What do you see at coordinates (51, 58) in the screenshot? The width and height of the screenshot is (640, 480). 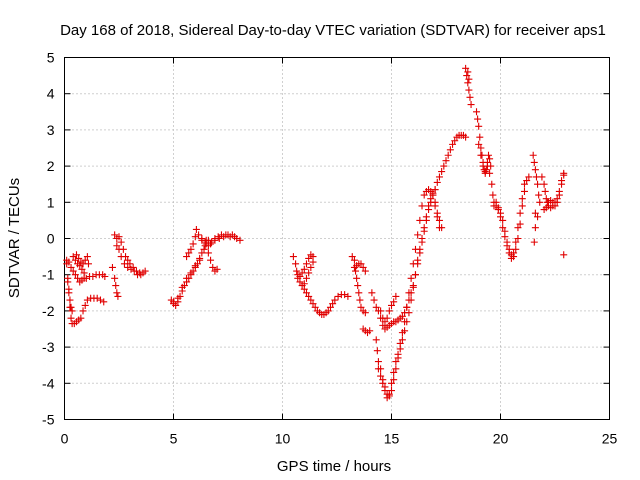 I see `y-tick-label: 5` at bounding box center [51, 58].